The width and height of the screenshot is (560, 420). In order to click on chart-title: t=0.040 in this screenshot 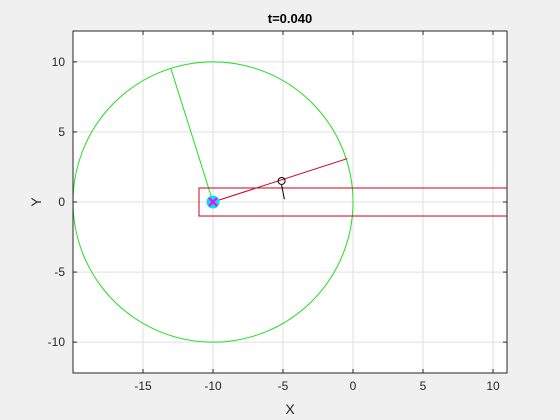, I will do `click(290, 18)`.